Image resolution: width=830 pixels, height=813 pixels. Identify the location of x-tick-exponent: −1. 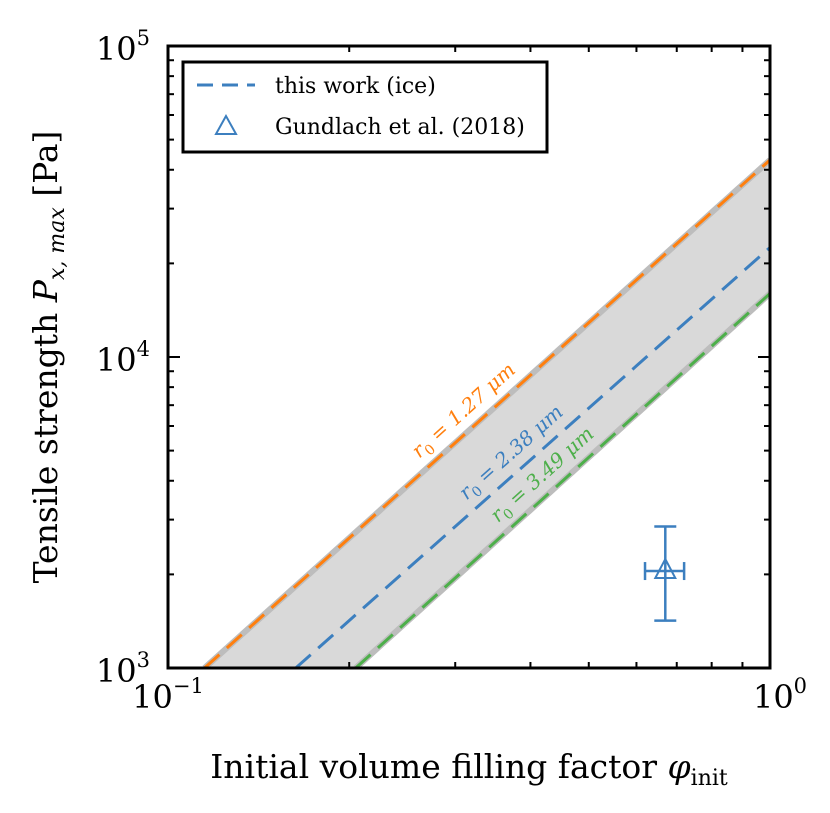
(188, 686).